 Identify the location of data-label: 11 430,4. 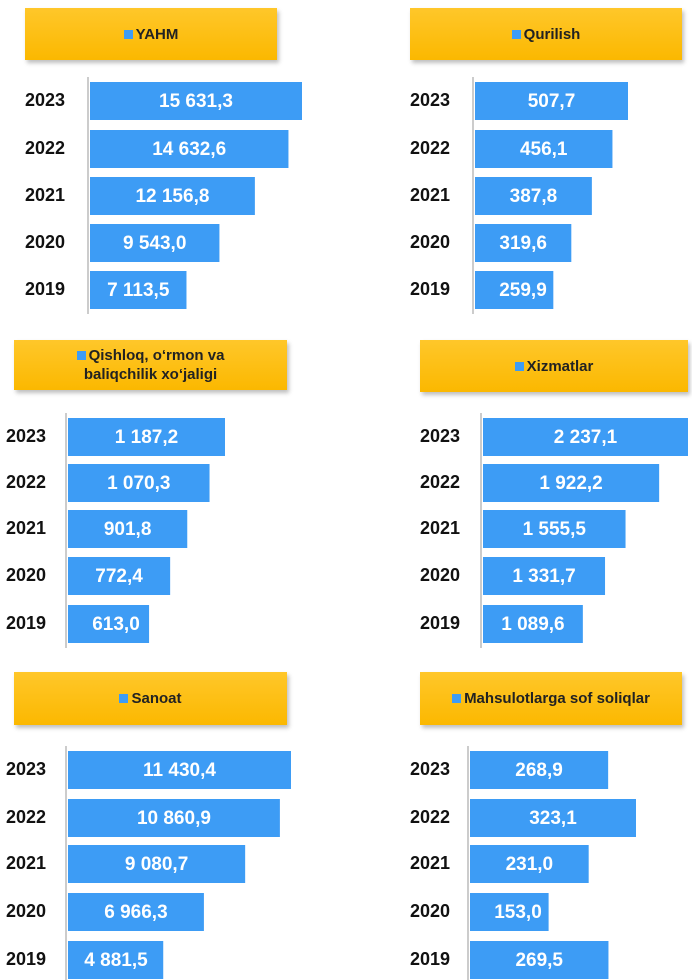
(179, 770).